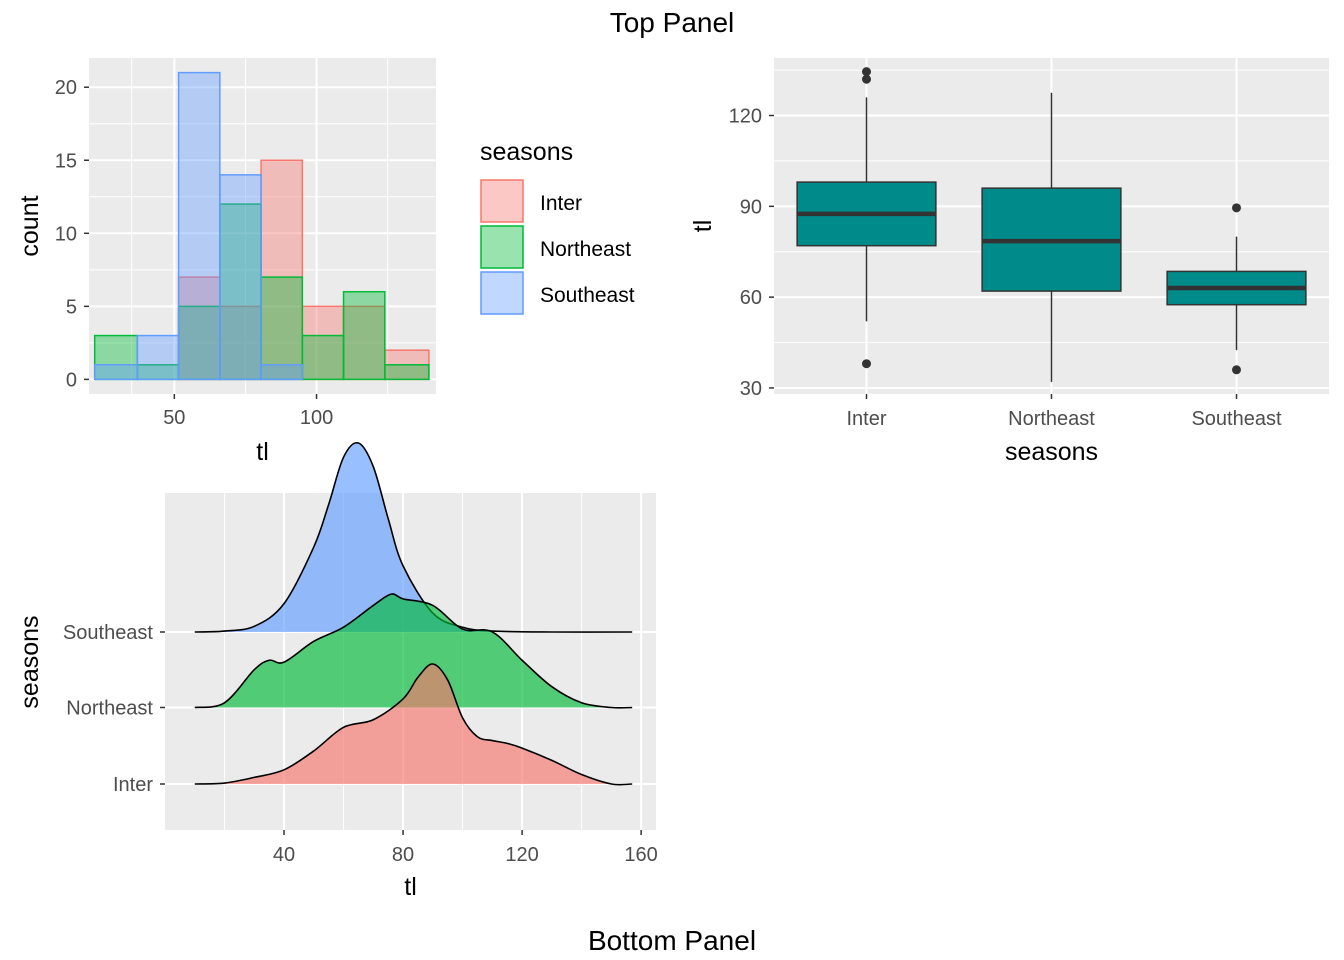 Image resolution: width=1344 pixels, height=960 pixels. What do you see at coordinates (1051, 452) in the screenshot?
I see `boxplot-x-axis-title: seasons` at bounding box center [1051, 452].